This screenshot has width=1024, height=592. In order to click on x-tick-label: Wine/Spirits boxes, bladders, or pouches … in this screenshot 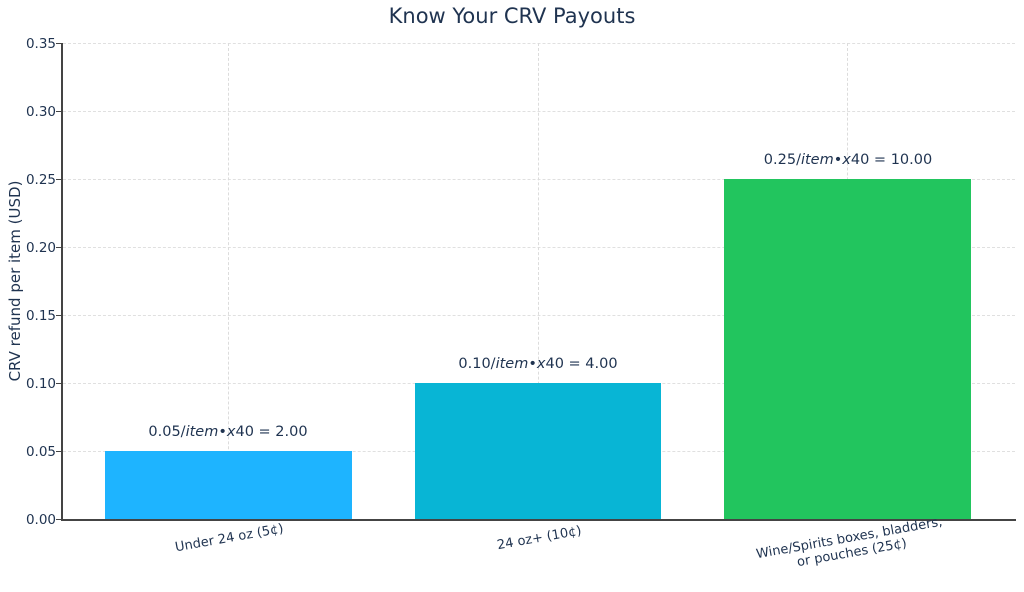, I will do `click(850, 546)`.